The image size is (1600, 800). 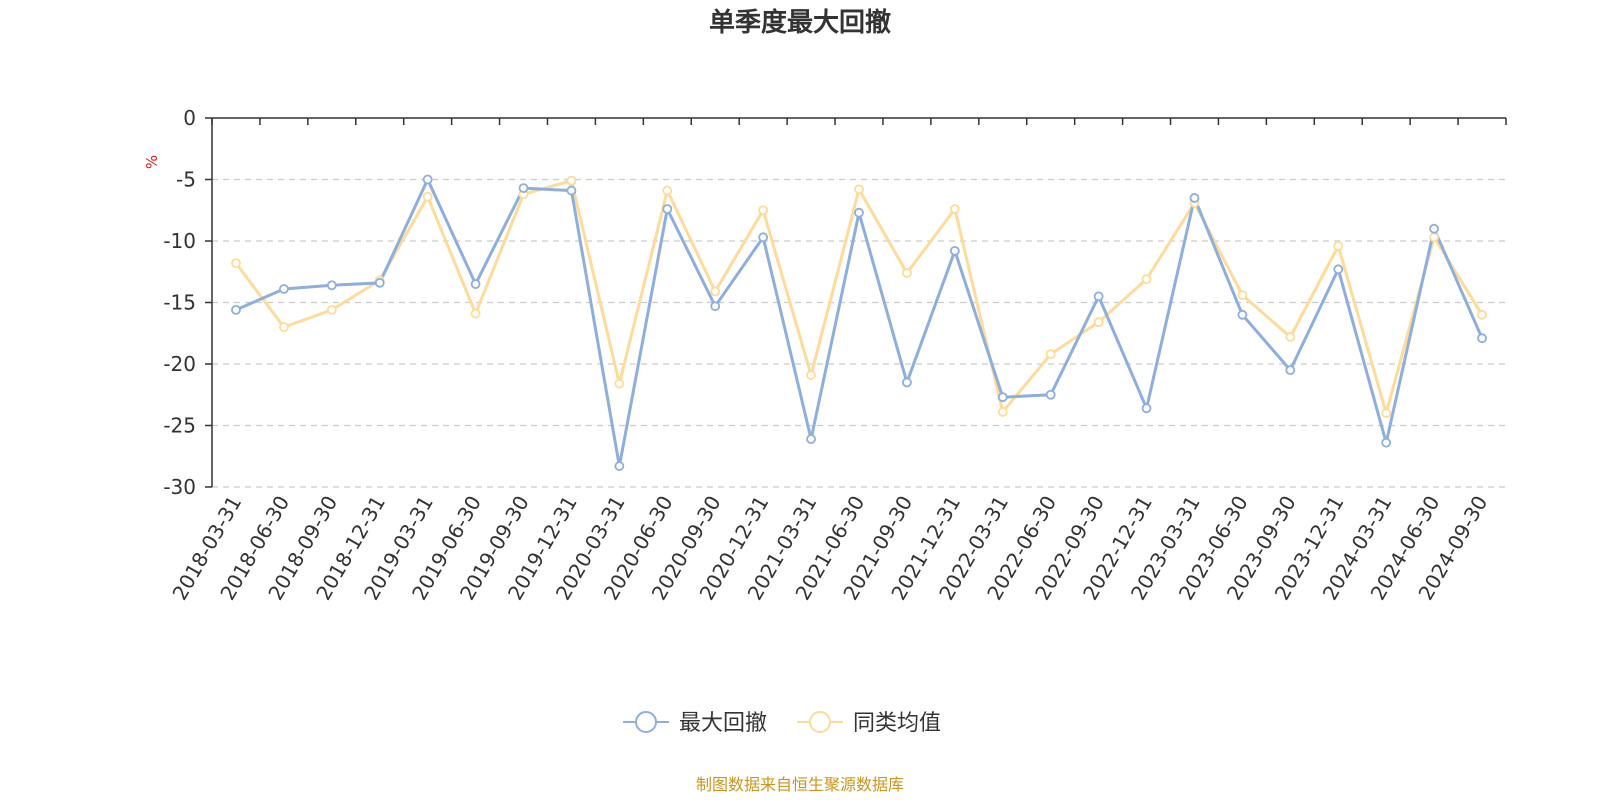 What do you see at coordinates (152, 162) in the screenshot?
I see `y-axis-unit: %` at bounding box center [152, 162].